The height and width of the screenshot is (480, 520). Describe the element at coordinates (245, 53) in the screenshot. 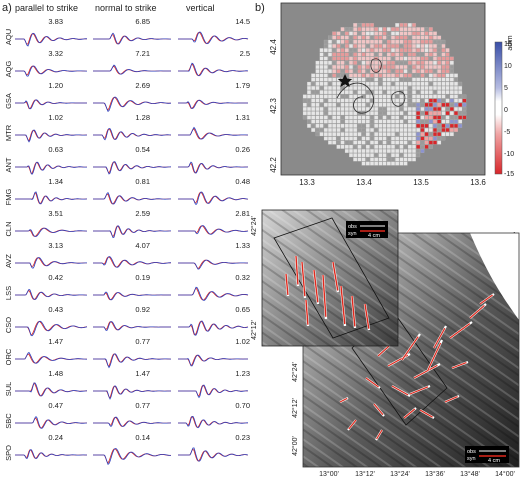

I see `amplitude-label: 2.5` at that location.